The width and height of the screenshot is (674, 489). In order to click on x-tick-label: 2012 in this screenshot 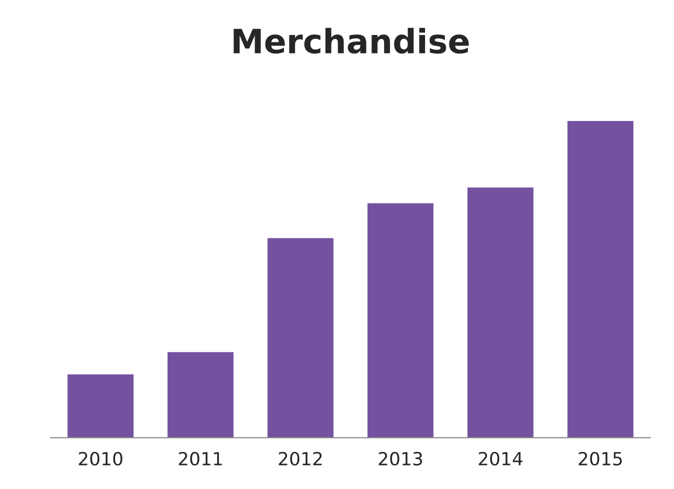, I will do `click(300, 459)`.